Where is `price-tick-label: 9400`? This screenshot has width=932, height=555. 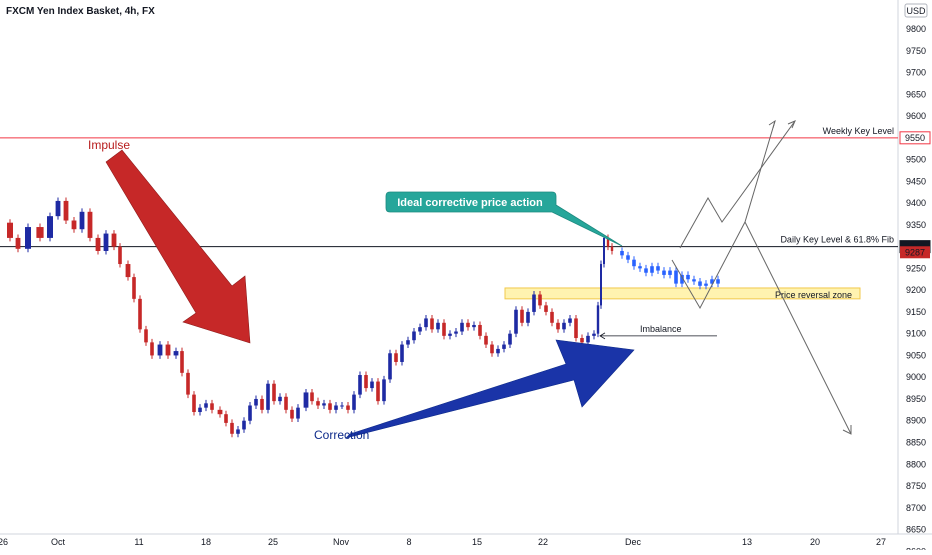 price-tick-label: 9400 is located at coordinates (916, 203).